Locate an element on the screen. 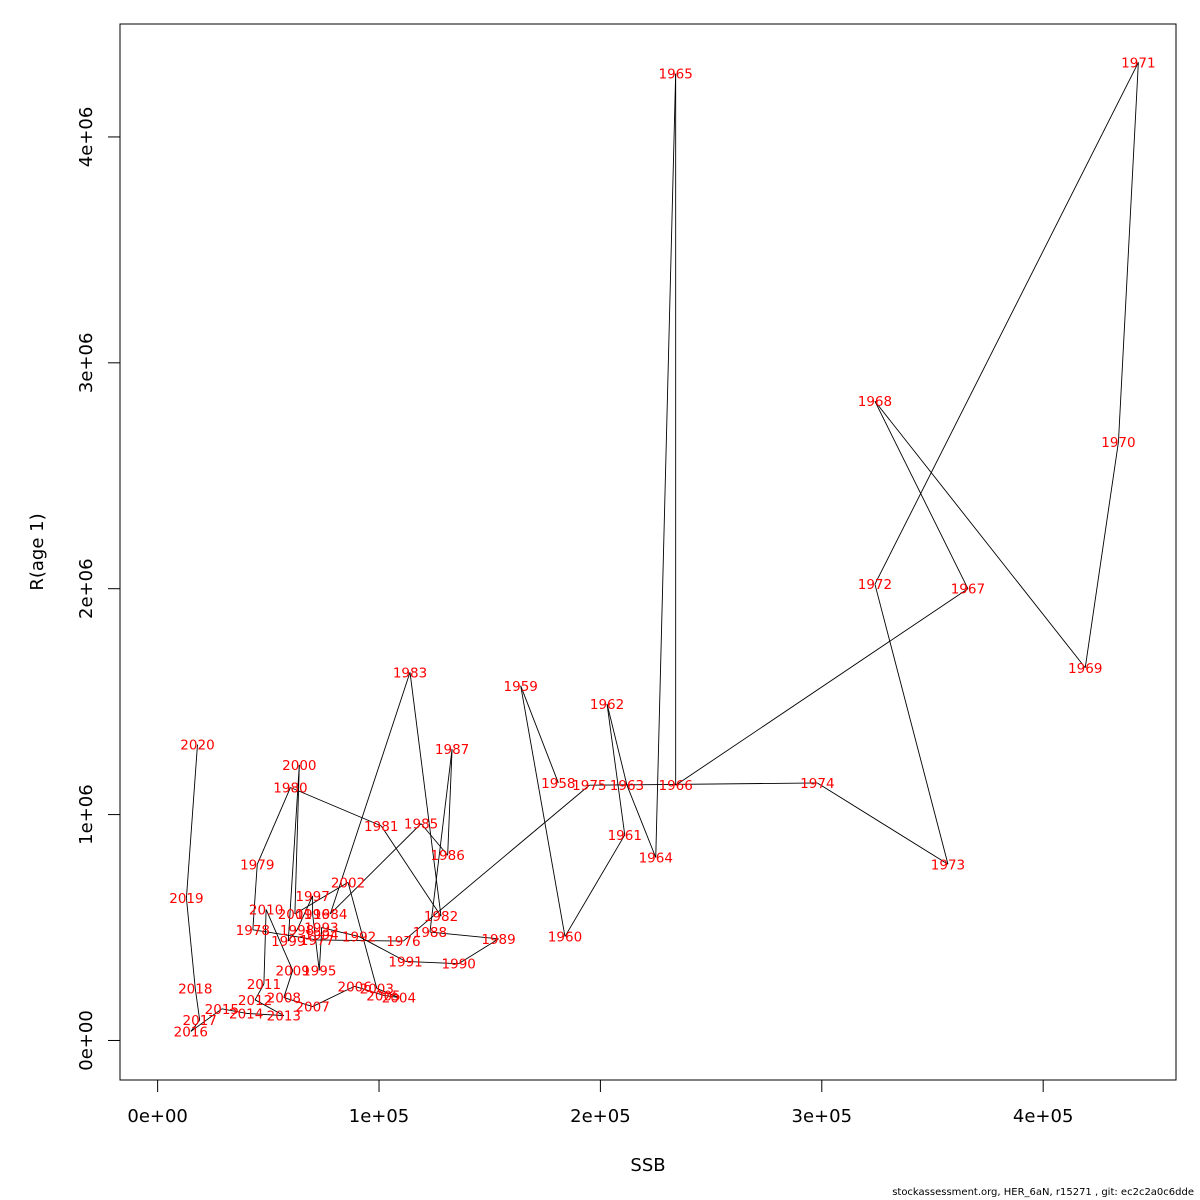  point-label-1995: 1995 is located at coordinates (319, 971).